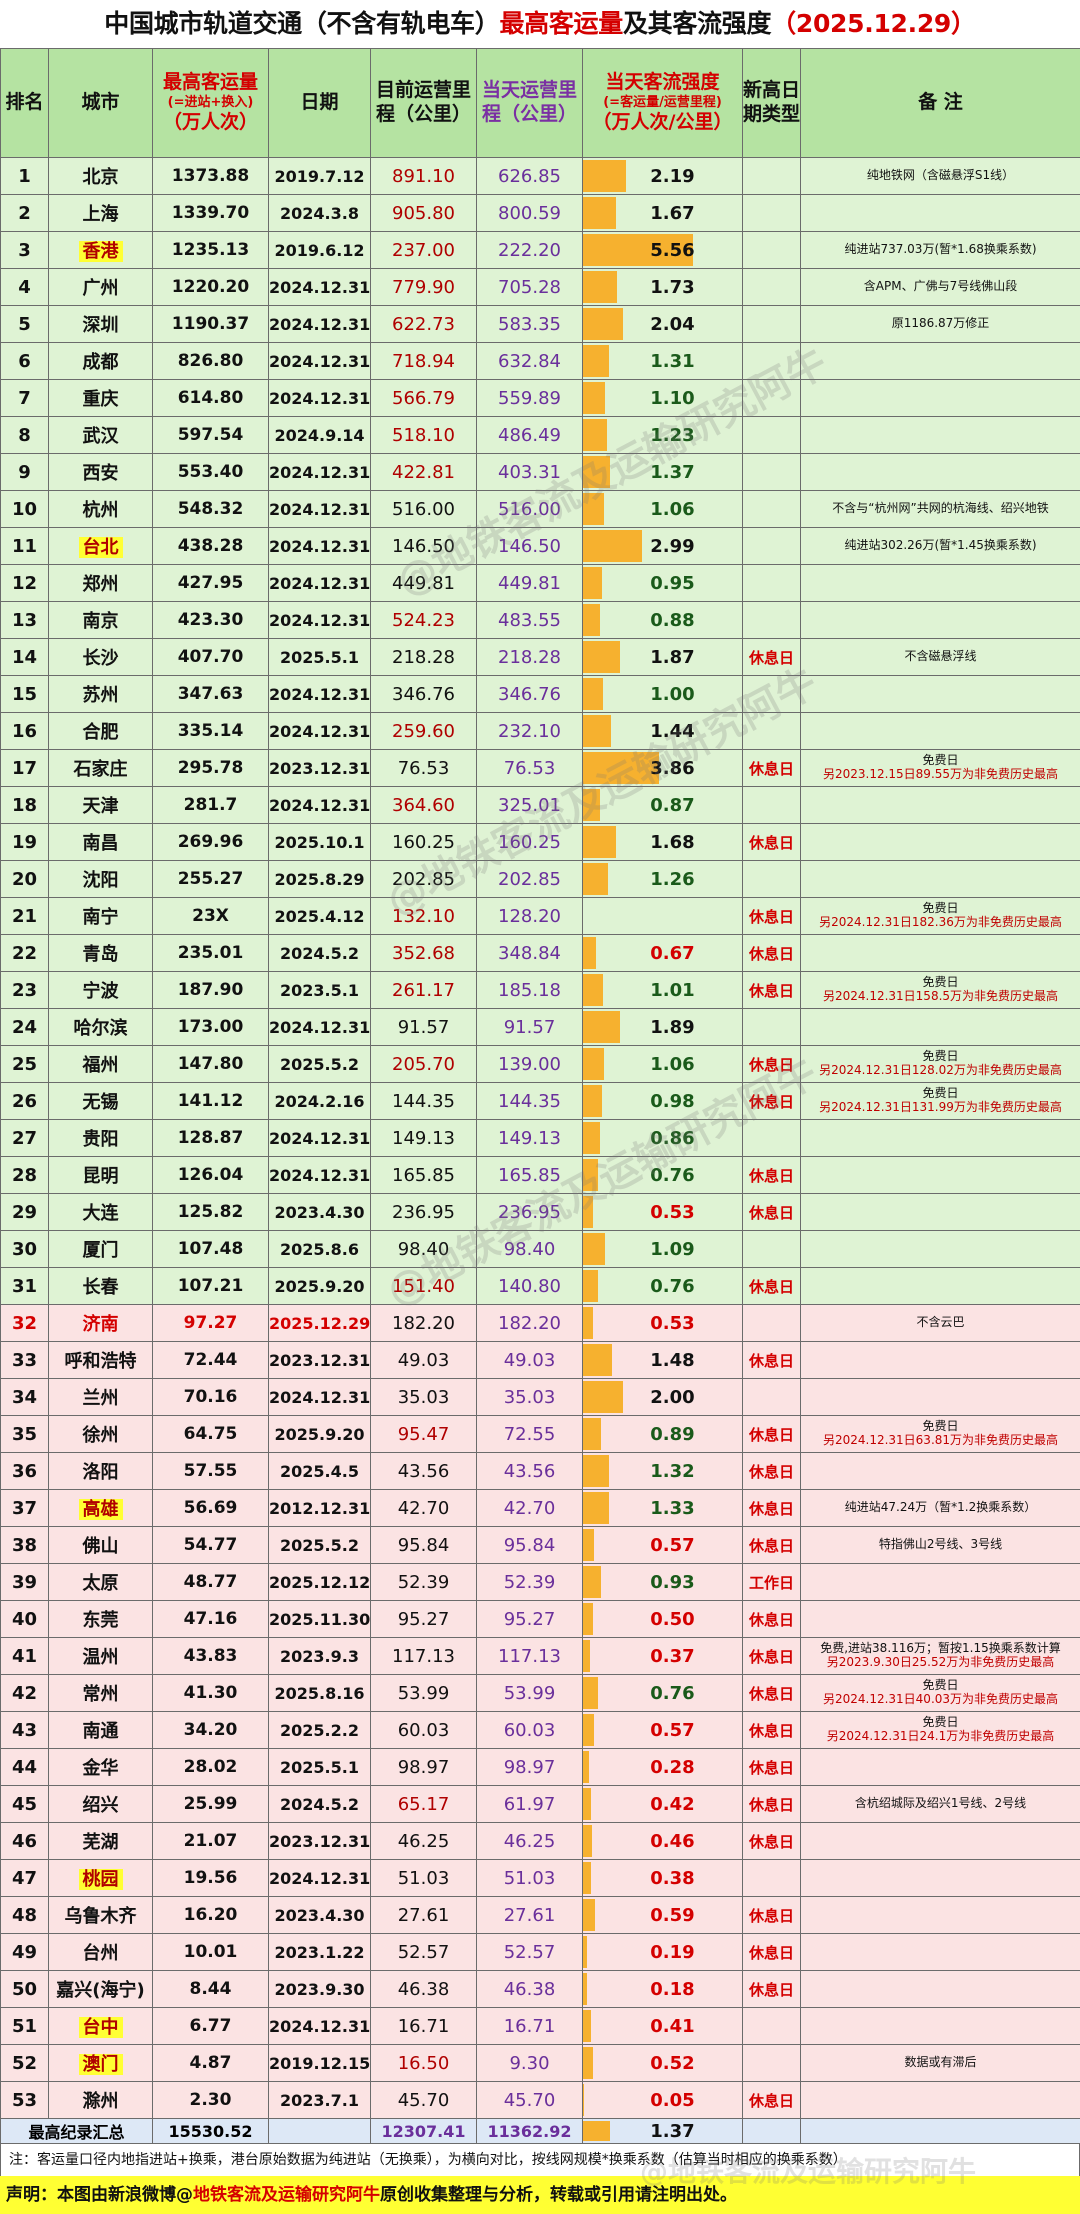  I want to click on cell-day-len: 348.84, so click(530, 953).